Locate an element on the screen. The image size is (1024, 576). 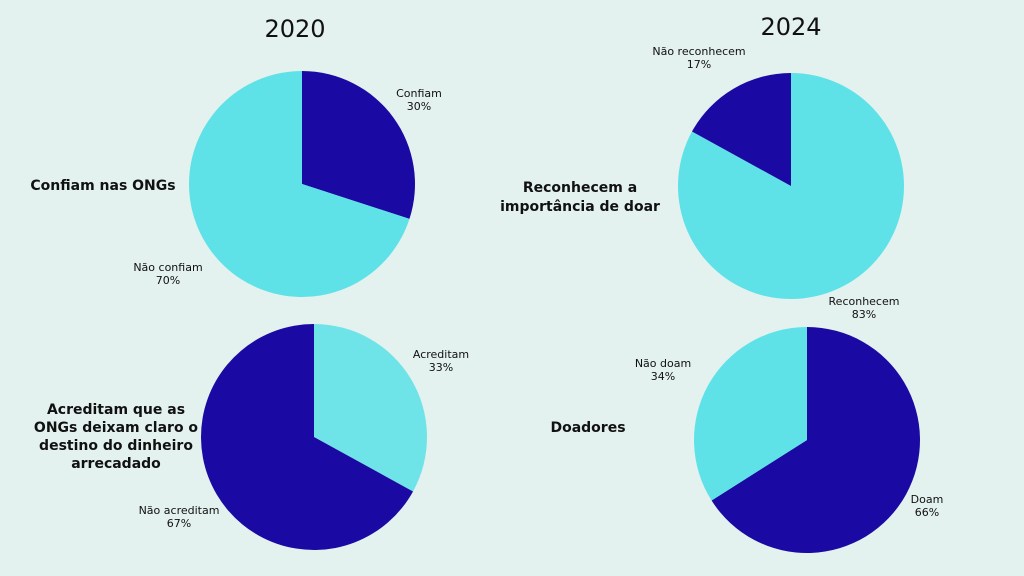
pie-title: Confiam nas ONGs is located at coordinates (102, 186).